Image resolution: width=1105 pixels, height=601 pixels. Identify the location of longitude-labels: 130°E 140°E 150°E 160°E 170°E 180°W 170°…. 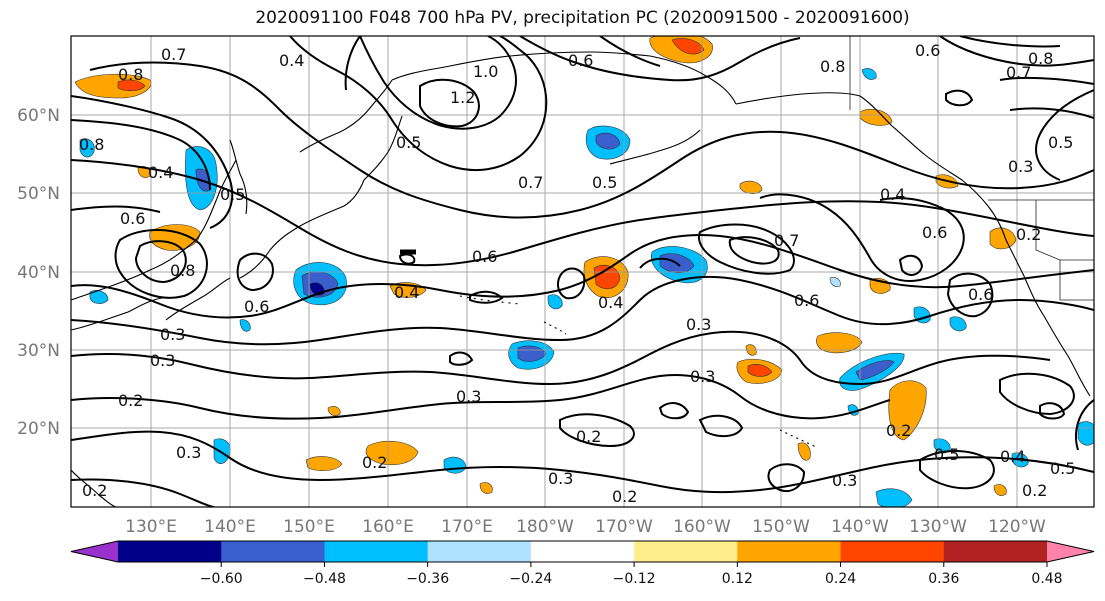
(585, 527).